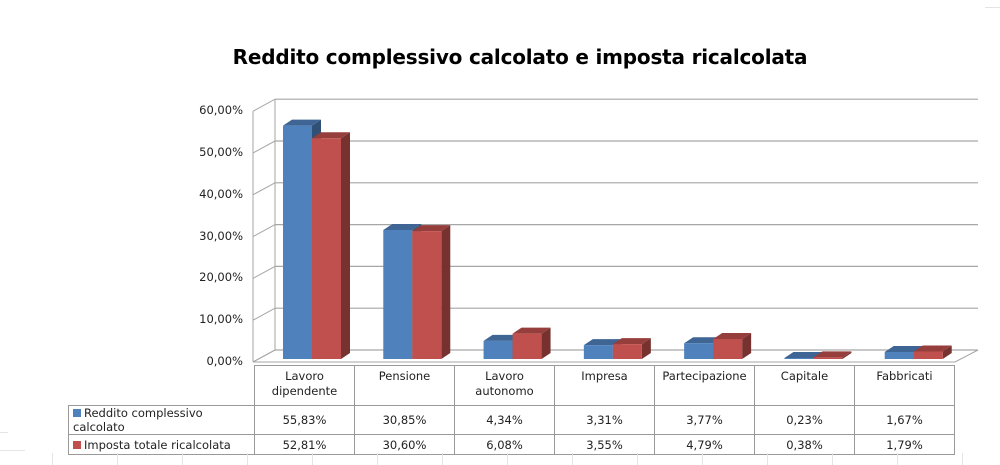 The width and height of the screenshot is (1000, 465). What do you see at coordinates (304, 420) in the screenshot?
I see `table-cell: 55,83%` at bounding box center [304, 420].